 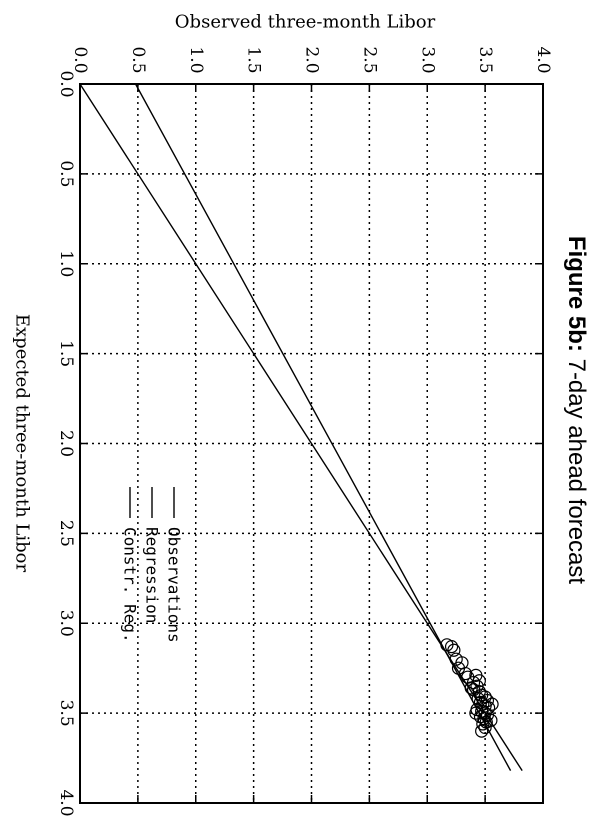 What do you see at coordinates (66, 533) in the screenshot?
I see `x-tick-label: 2.5` at bounding box center [66, 533].